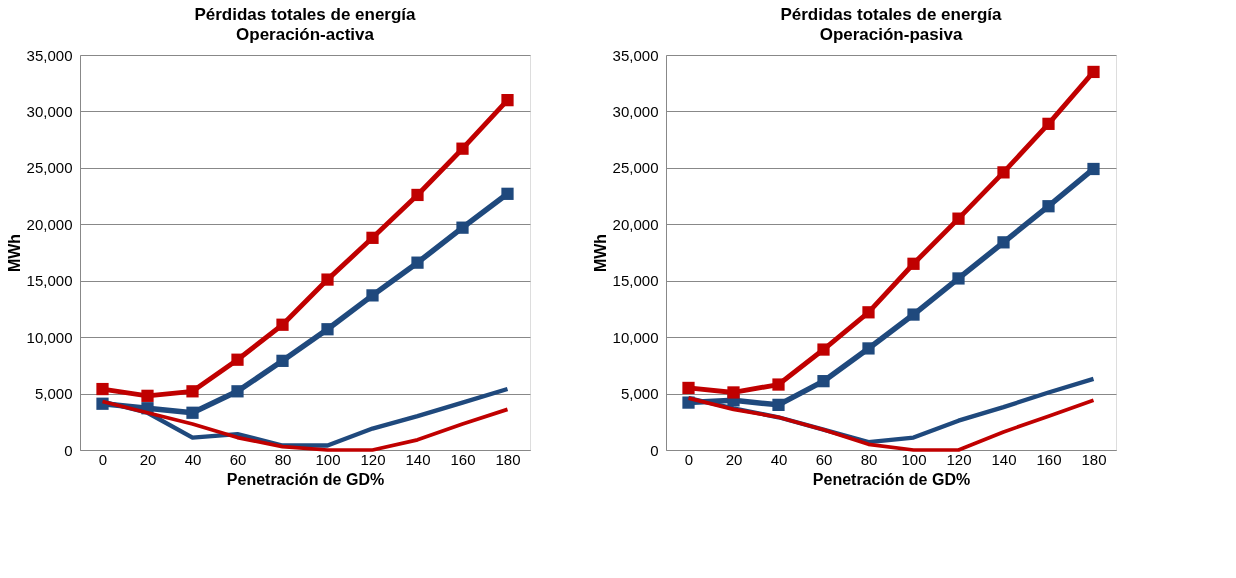 This screenshot has height=578, width=1236. Describe the element at coordinates (891, 34) in the screenshot. I see `chart-subtitle: Operación-pasiva` at that location.